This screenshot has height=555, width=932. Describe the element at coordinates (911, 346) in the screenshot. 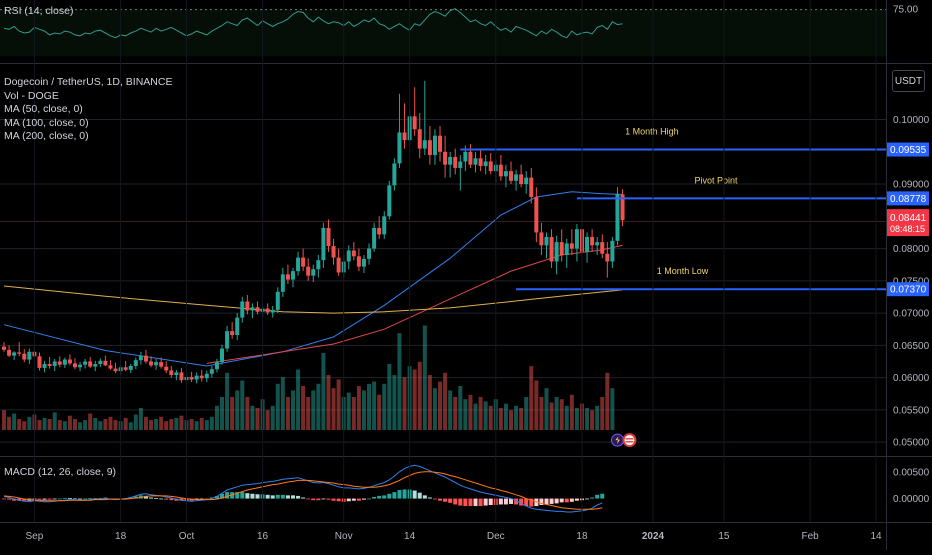

I see `price-tick-label: 0.06500` at that location.